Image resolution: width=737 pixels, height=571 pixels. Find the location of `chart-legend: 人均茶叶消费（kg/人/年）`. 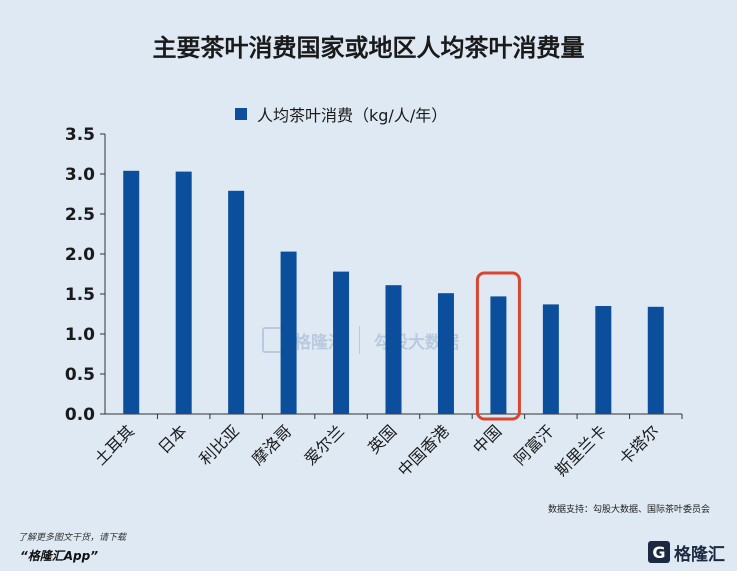

chart-legend: 人均茶叶消费（kg/人/年） is located at coordinates (341, 114).